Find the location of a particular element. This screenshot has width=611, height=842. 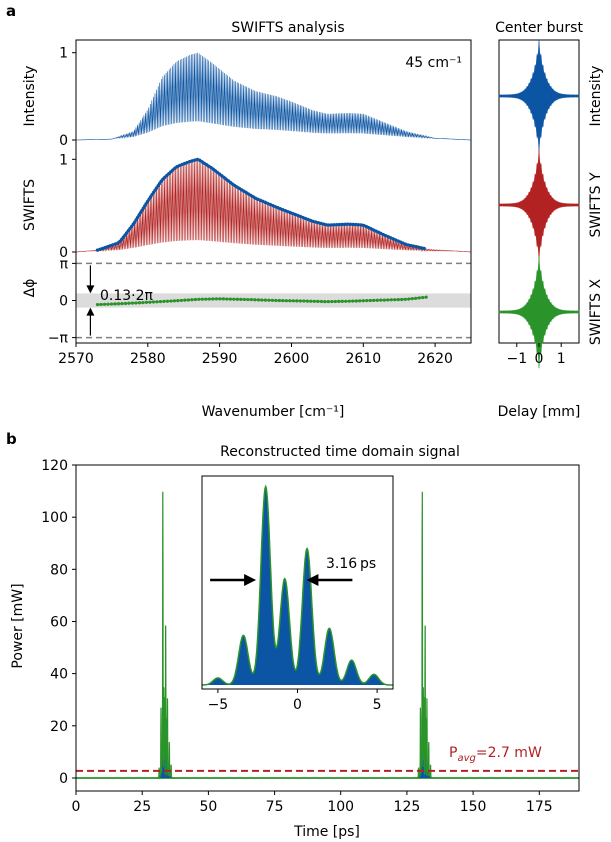

swifts-subplot: 01 is located at coordinates (265, 206).